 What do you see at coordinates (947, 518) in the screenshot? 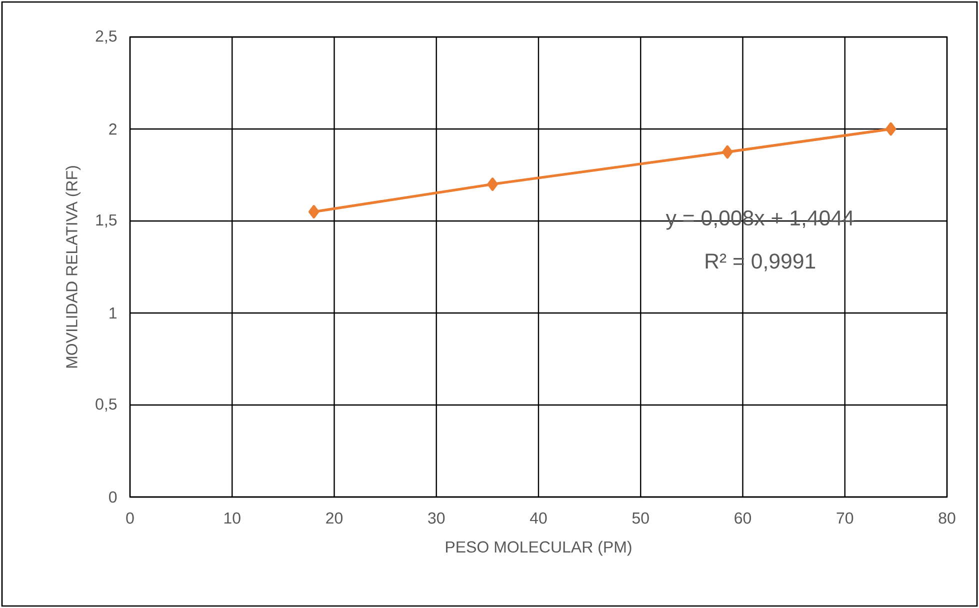
I see `x-tick-label: 80` at bounding box center [947, 518].